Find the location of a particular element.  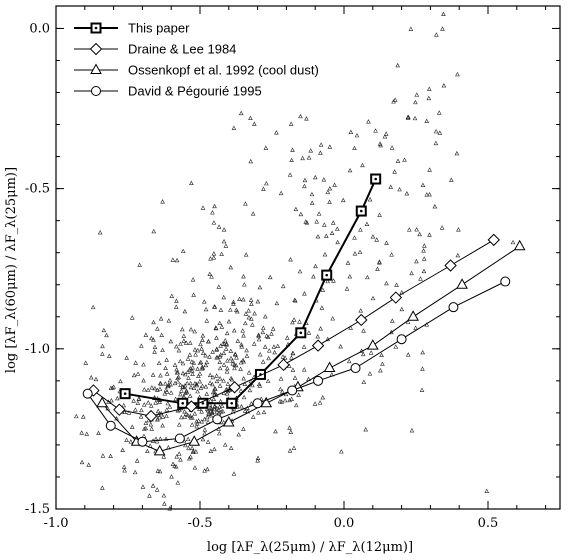

data-point-triangle is located at coordinates (266, 402).